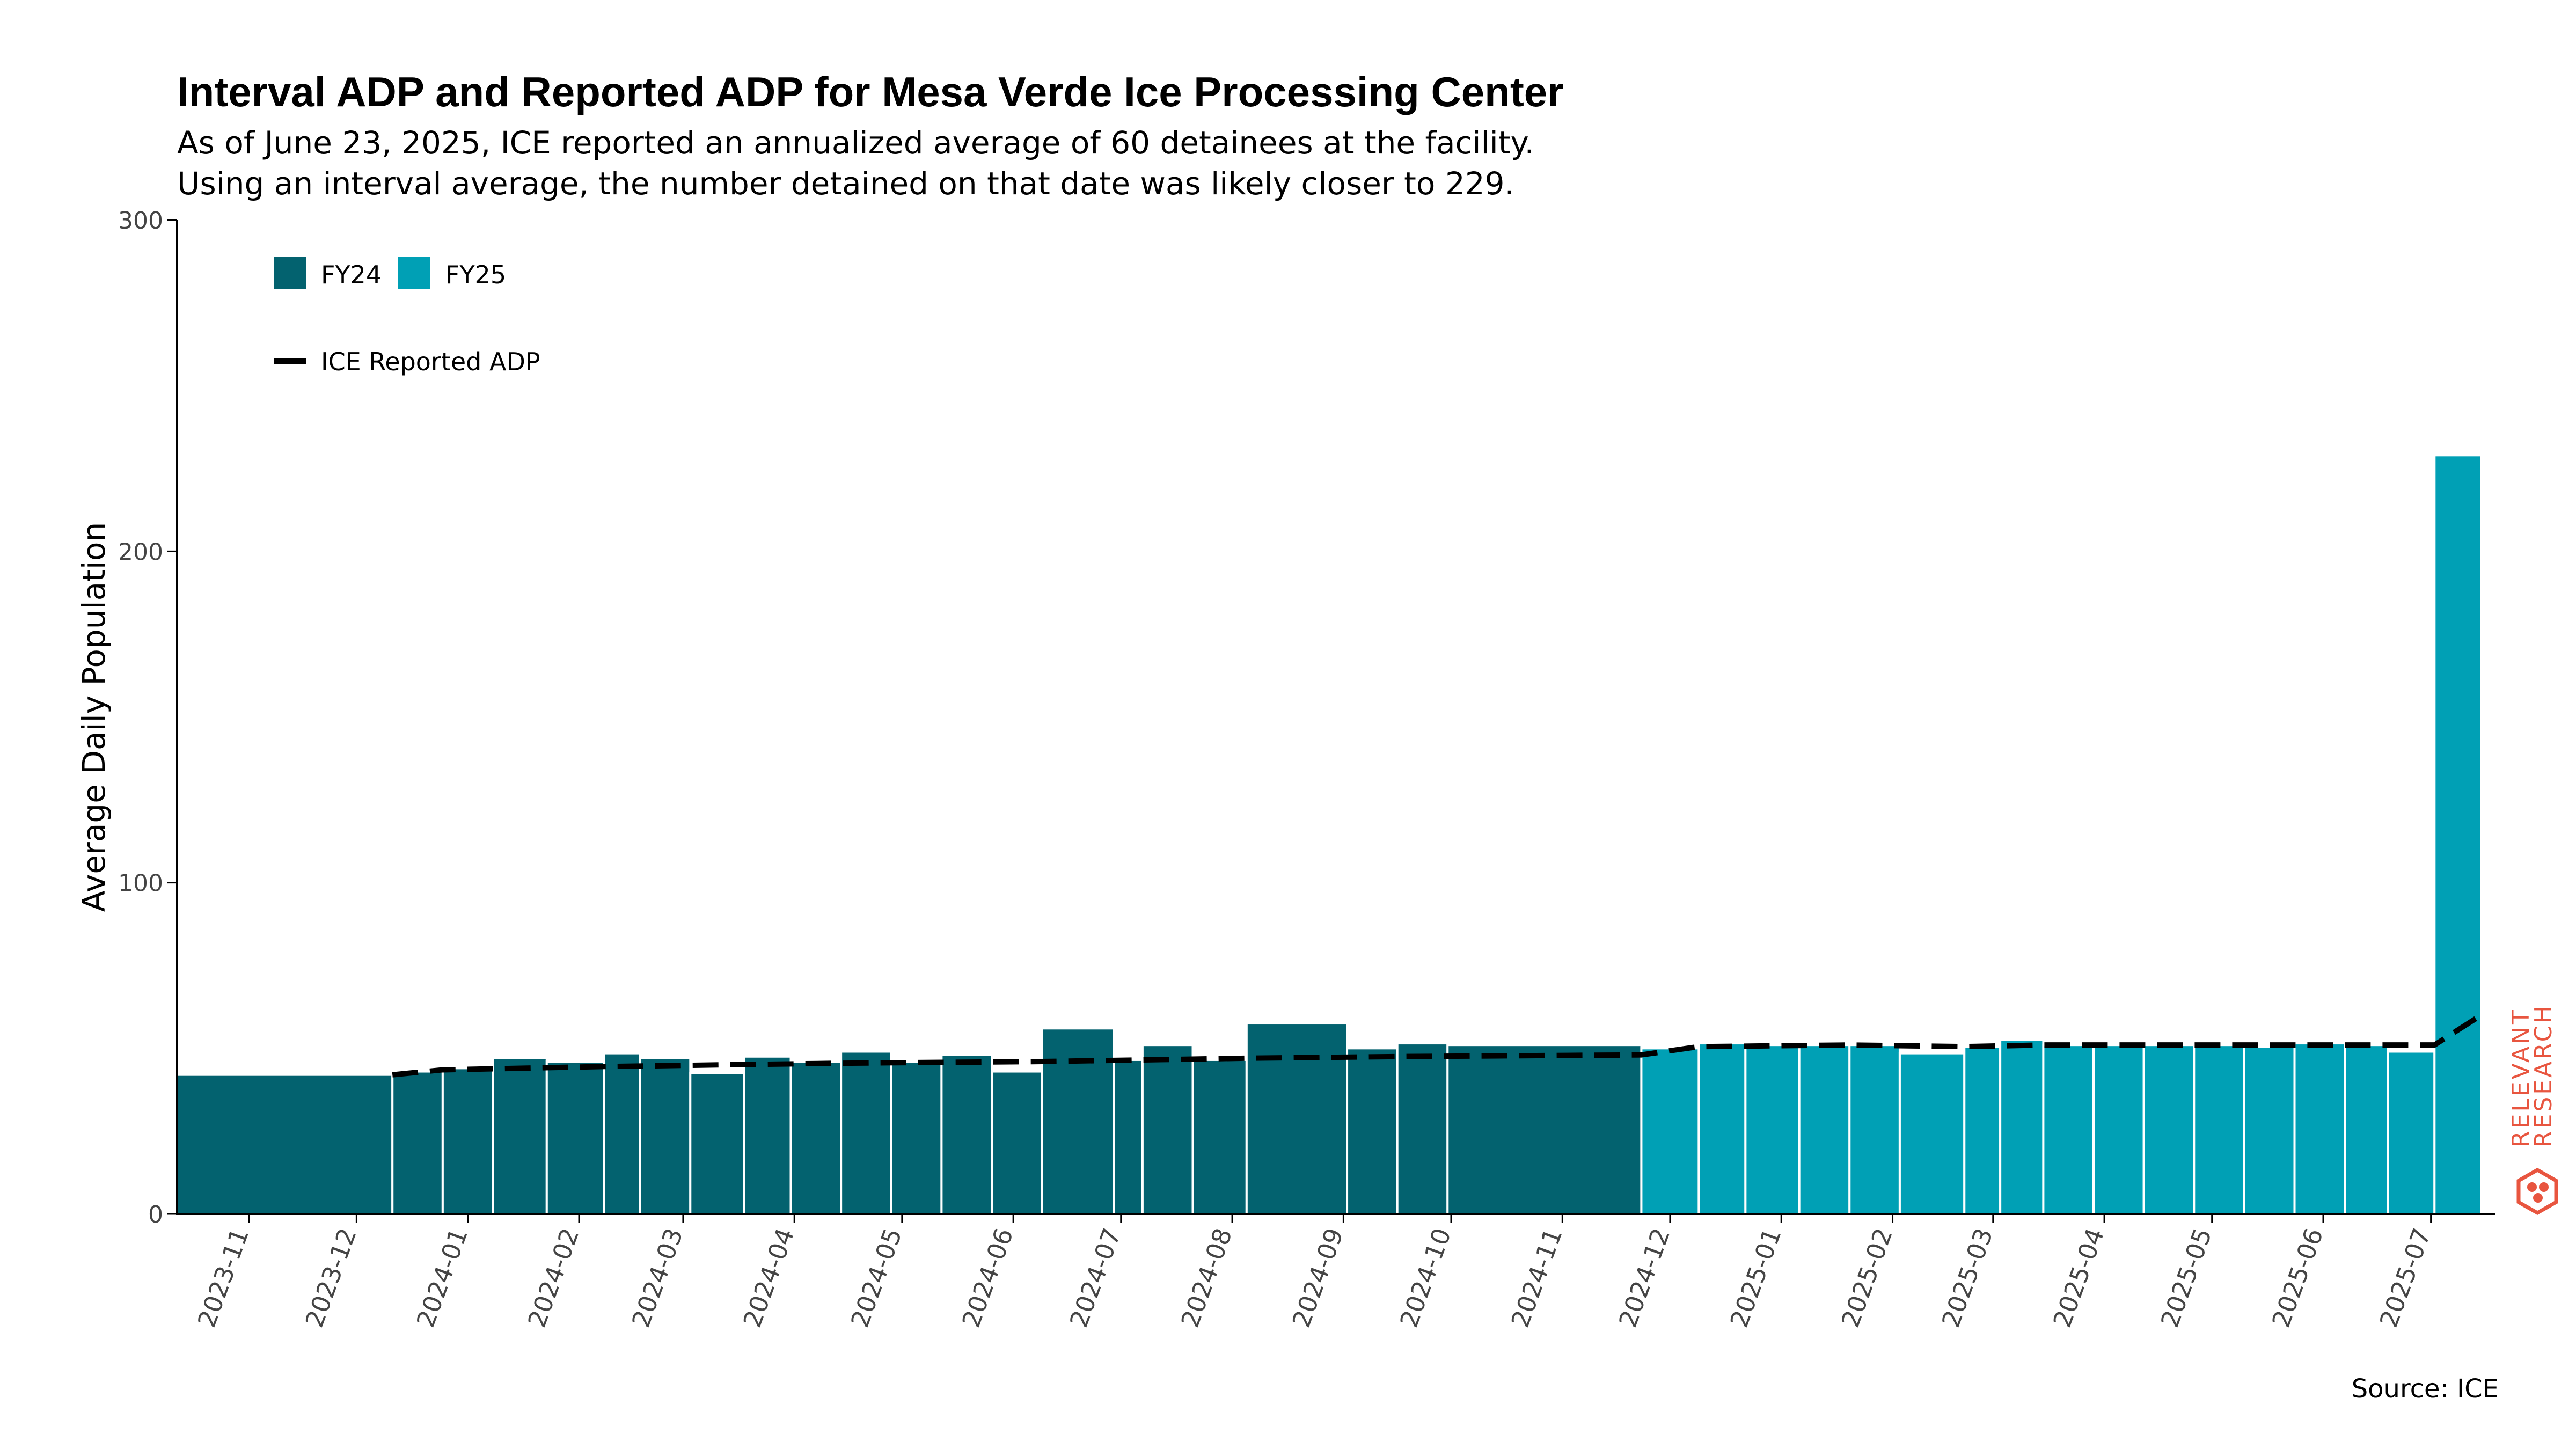 The height and width of the screenshot is (1449, 2576). I want to click on legend-label-reported-adp: ICE Reported ADP, so click(430, 361).